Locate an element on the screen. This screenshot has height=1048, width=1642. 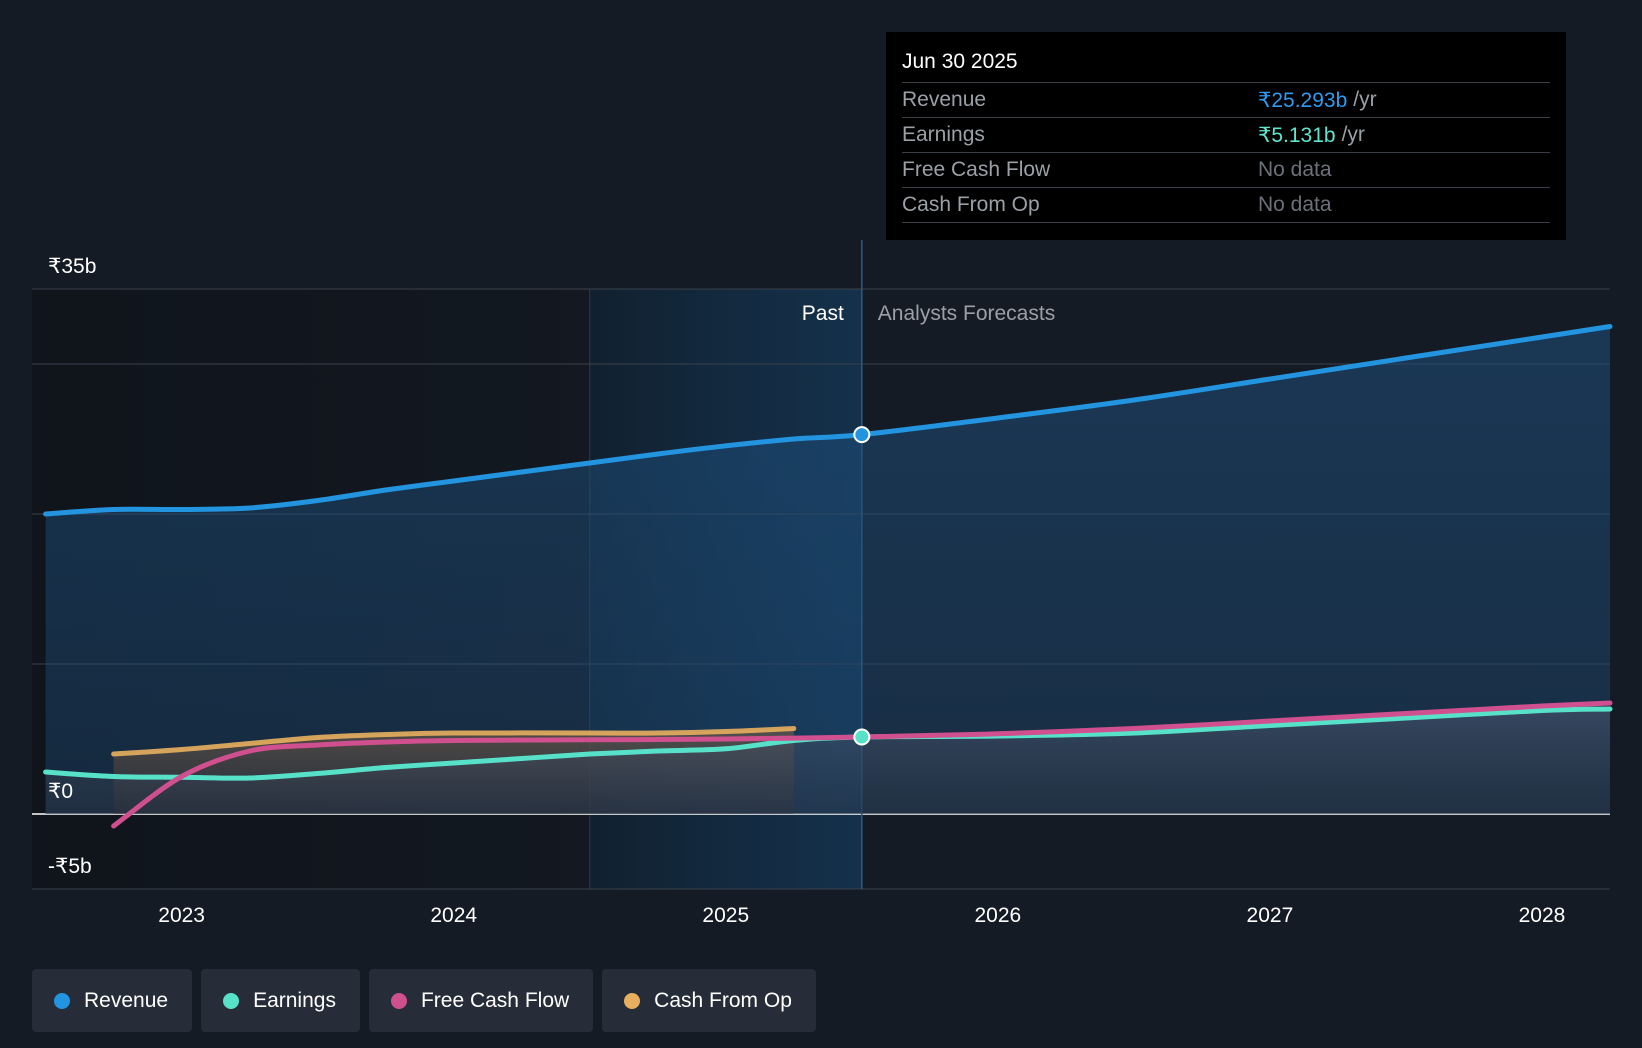
legend-item-earnings: Earnings is located at coordinates (280, 1000).